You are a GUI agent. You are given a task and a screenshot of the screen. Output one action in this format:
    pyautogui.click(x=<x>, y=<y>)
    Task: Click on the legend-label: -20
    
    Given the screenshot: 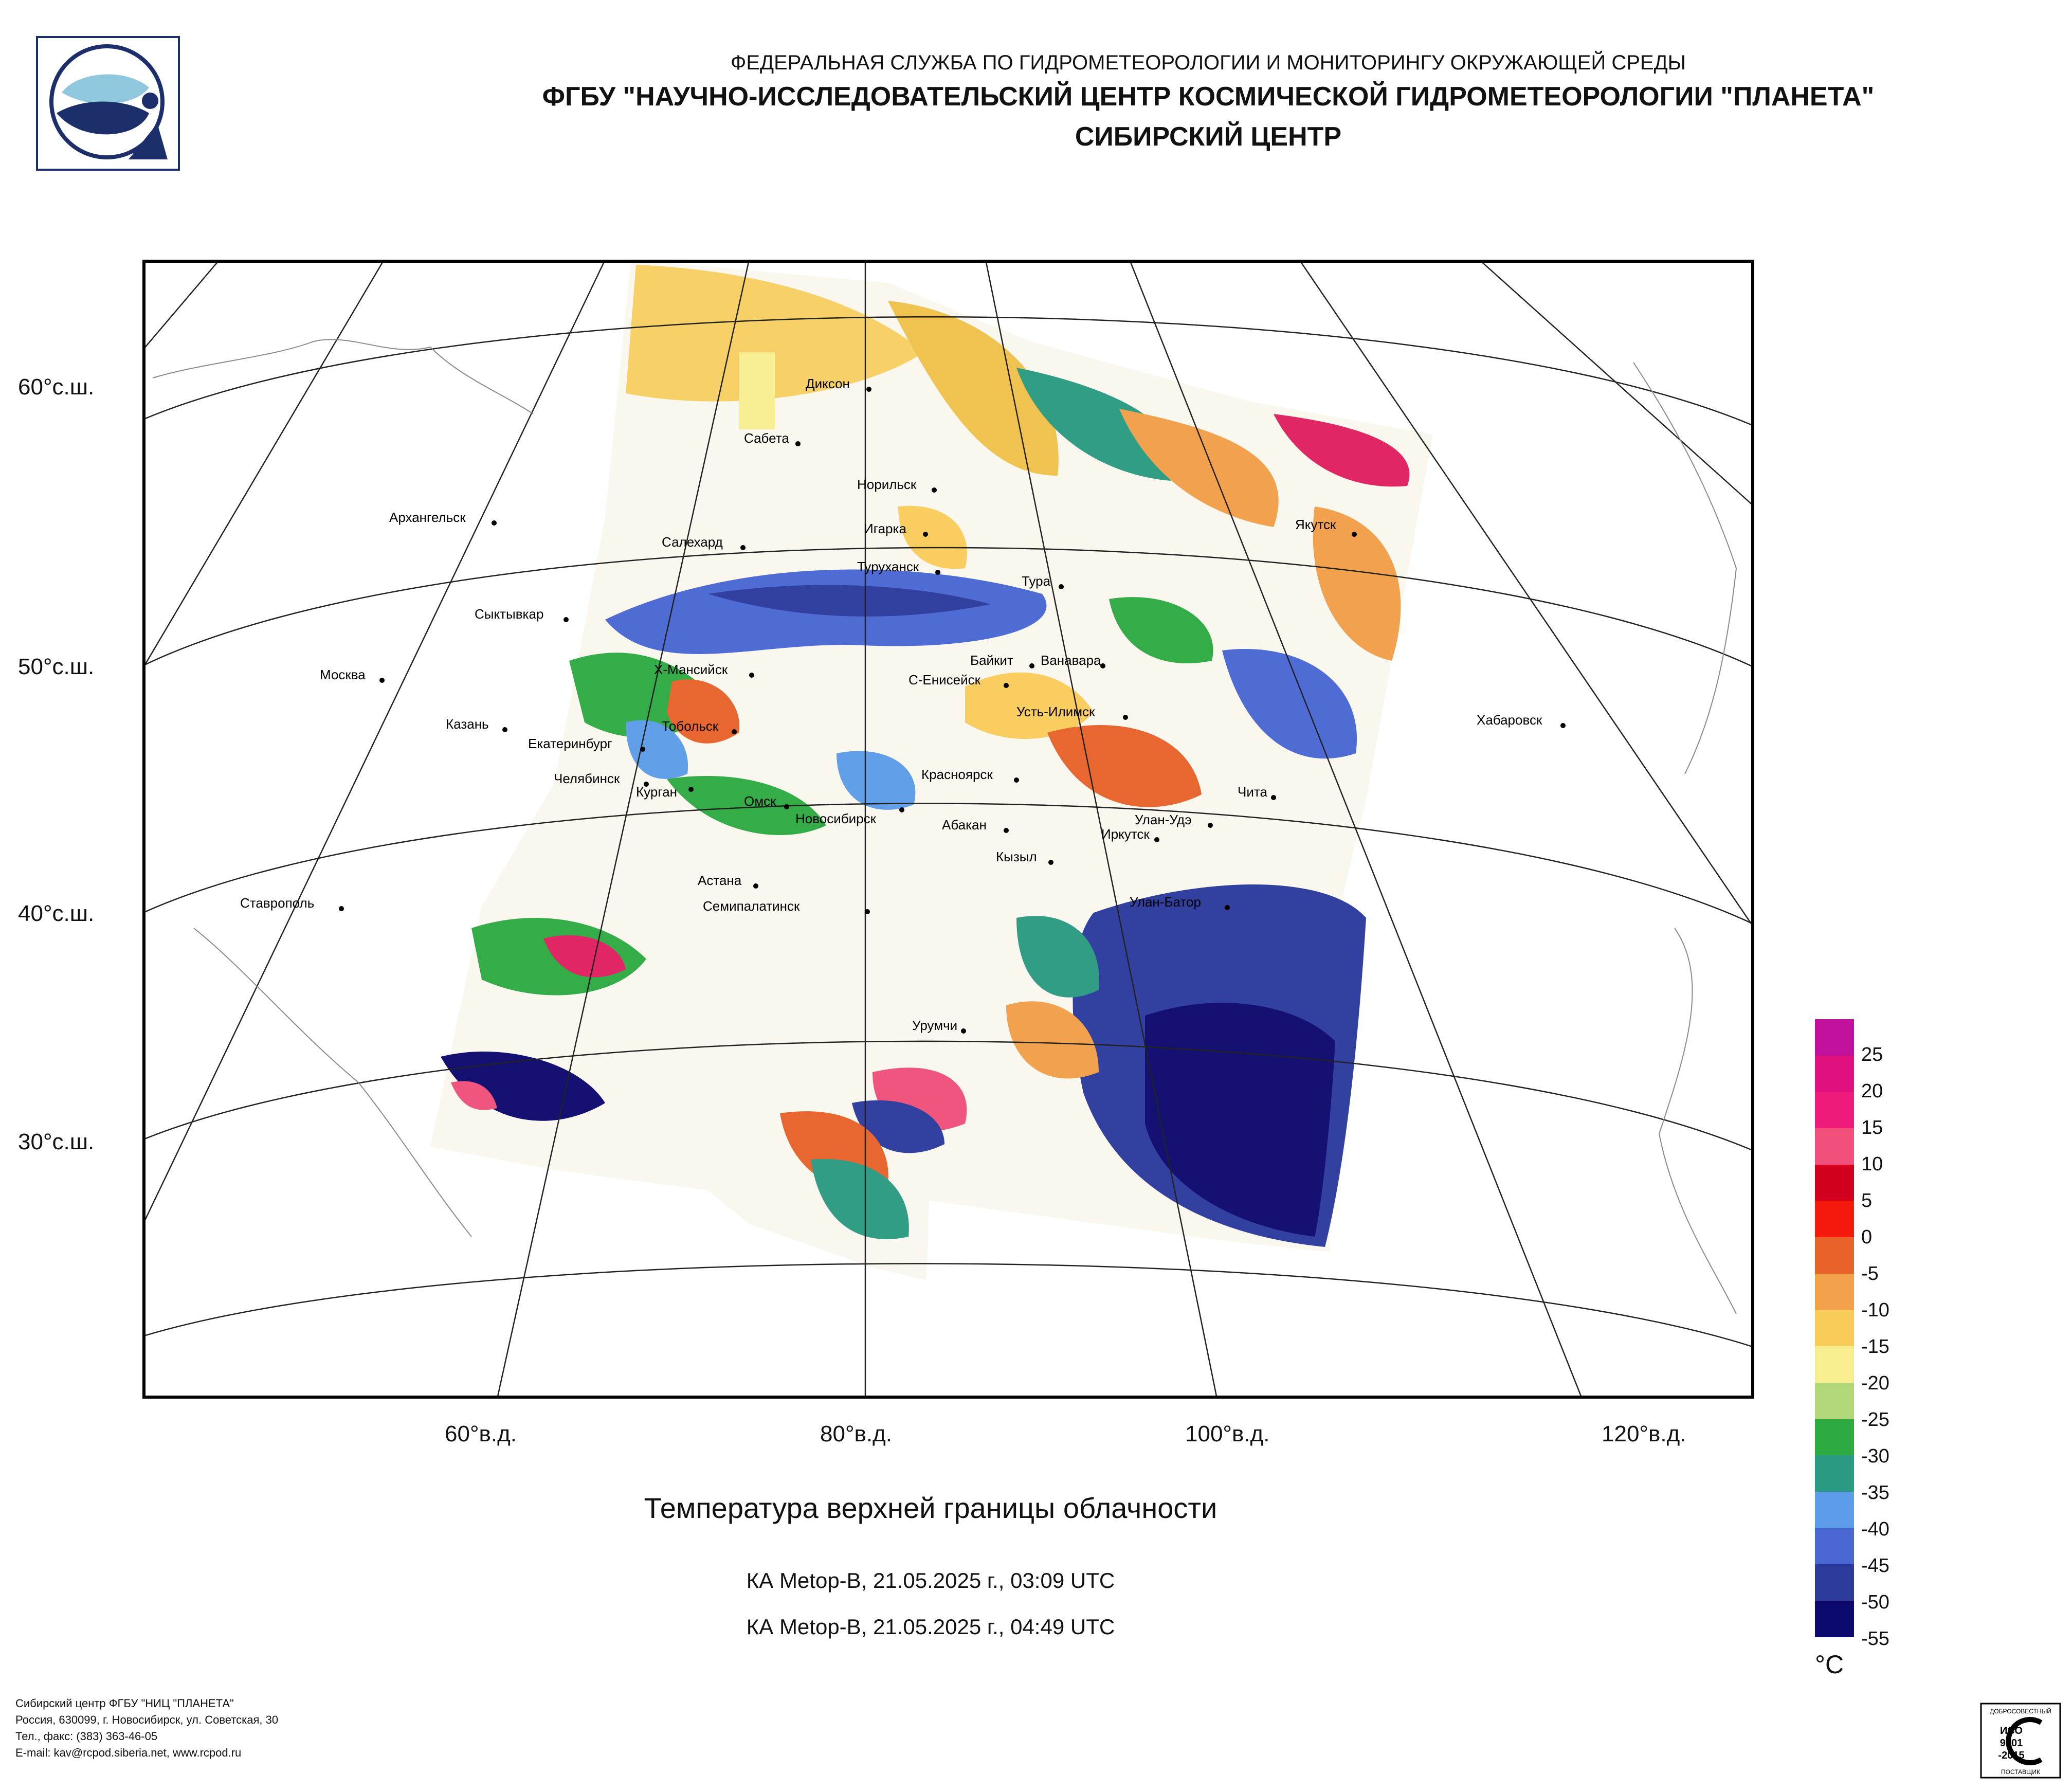 What is the action you would take?
    pyautogui.click(x=1875, y=1383)
    